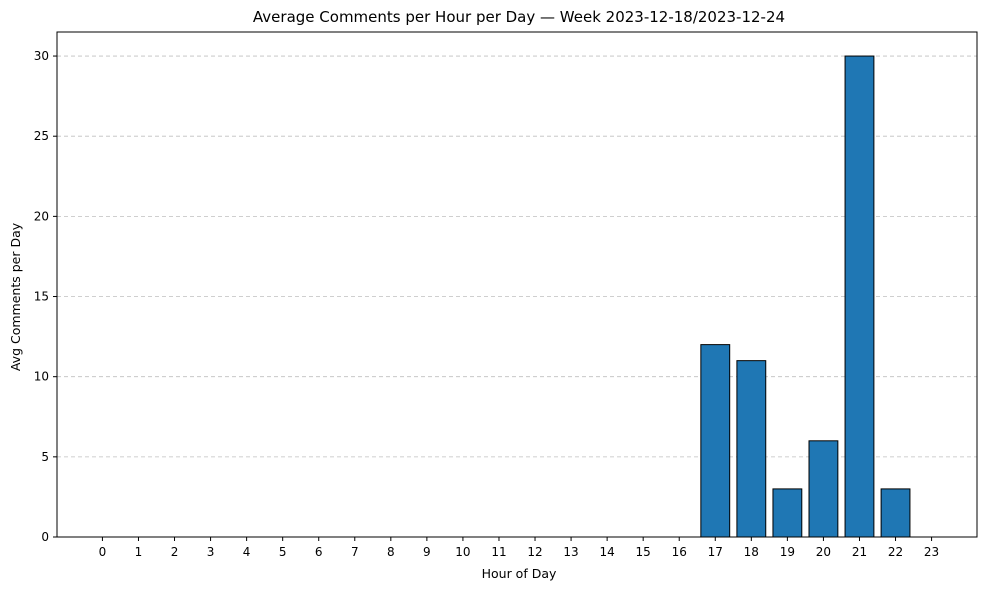 The image size is (989, 590). What do you see at coordinates (45, 457) in the screenshot?
I see `y-tick-label: 5` at bounding box center [45, 457].